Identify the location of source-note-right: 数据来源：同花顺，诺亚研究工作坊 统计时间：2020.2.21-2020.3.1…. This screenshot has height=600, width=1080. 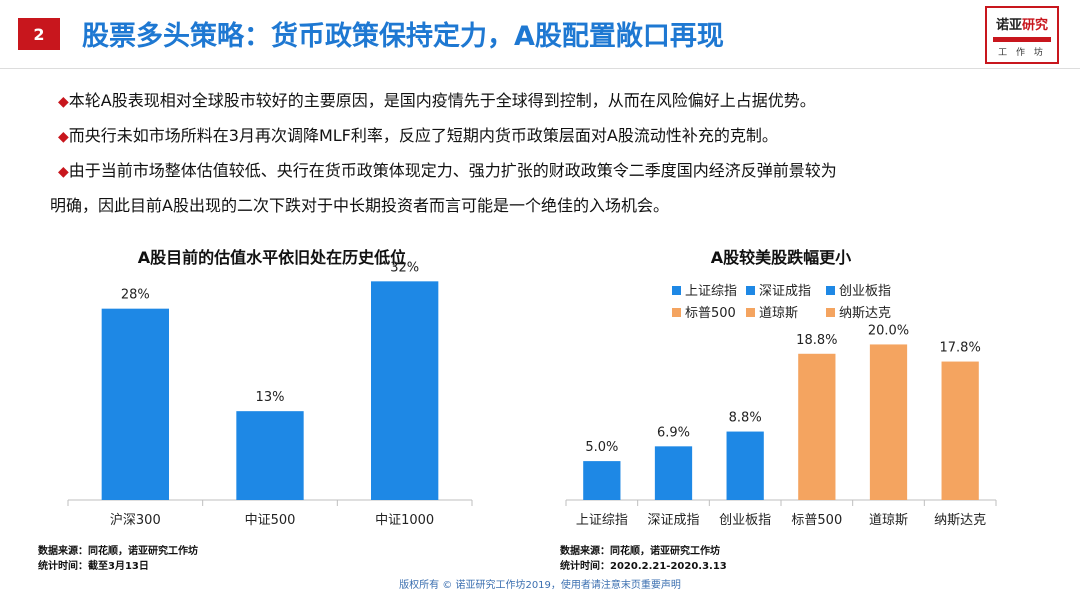
(643, 559).